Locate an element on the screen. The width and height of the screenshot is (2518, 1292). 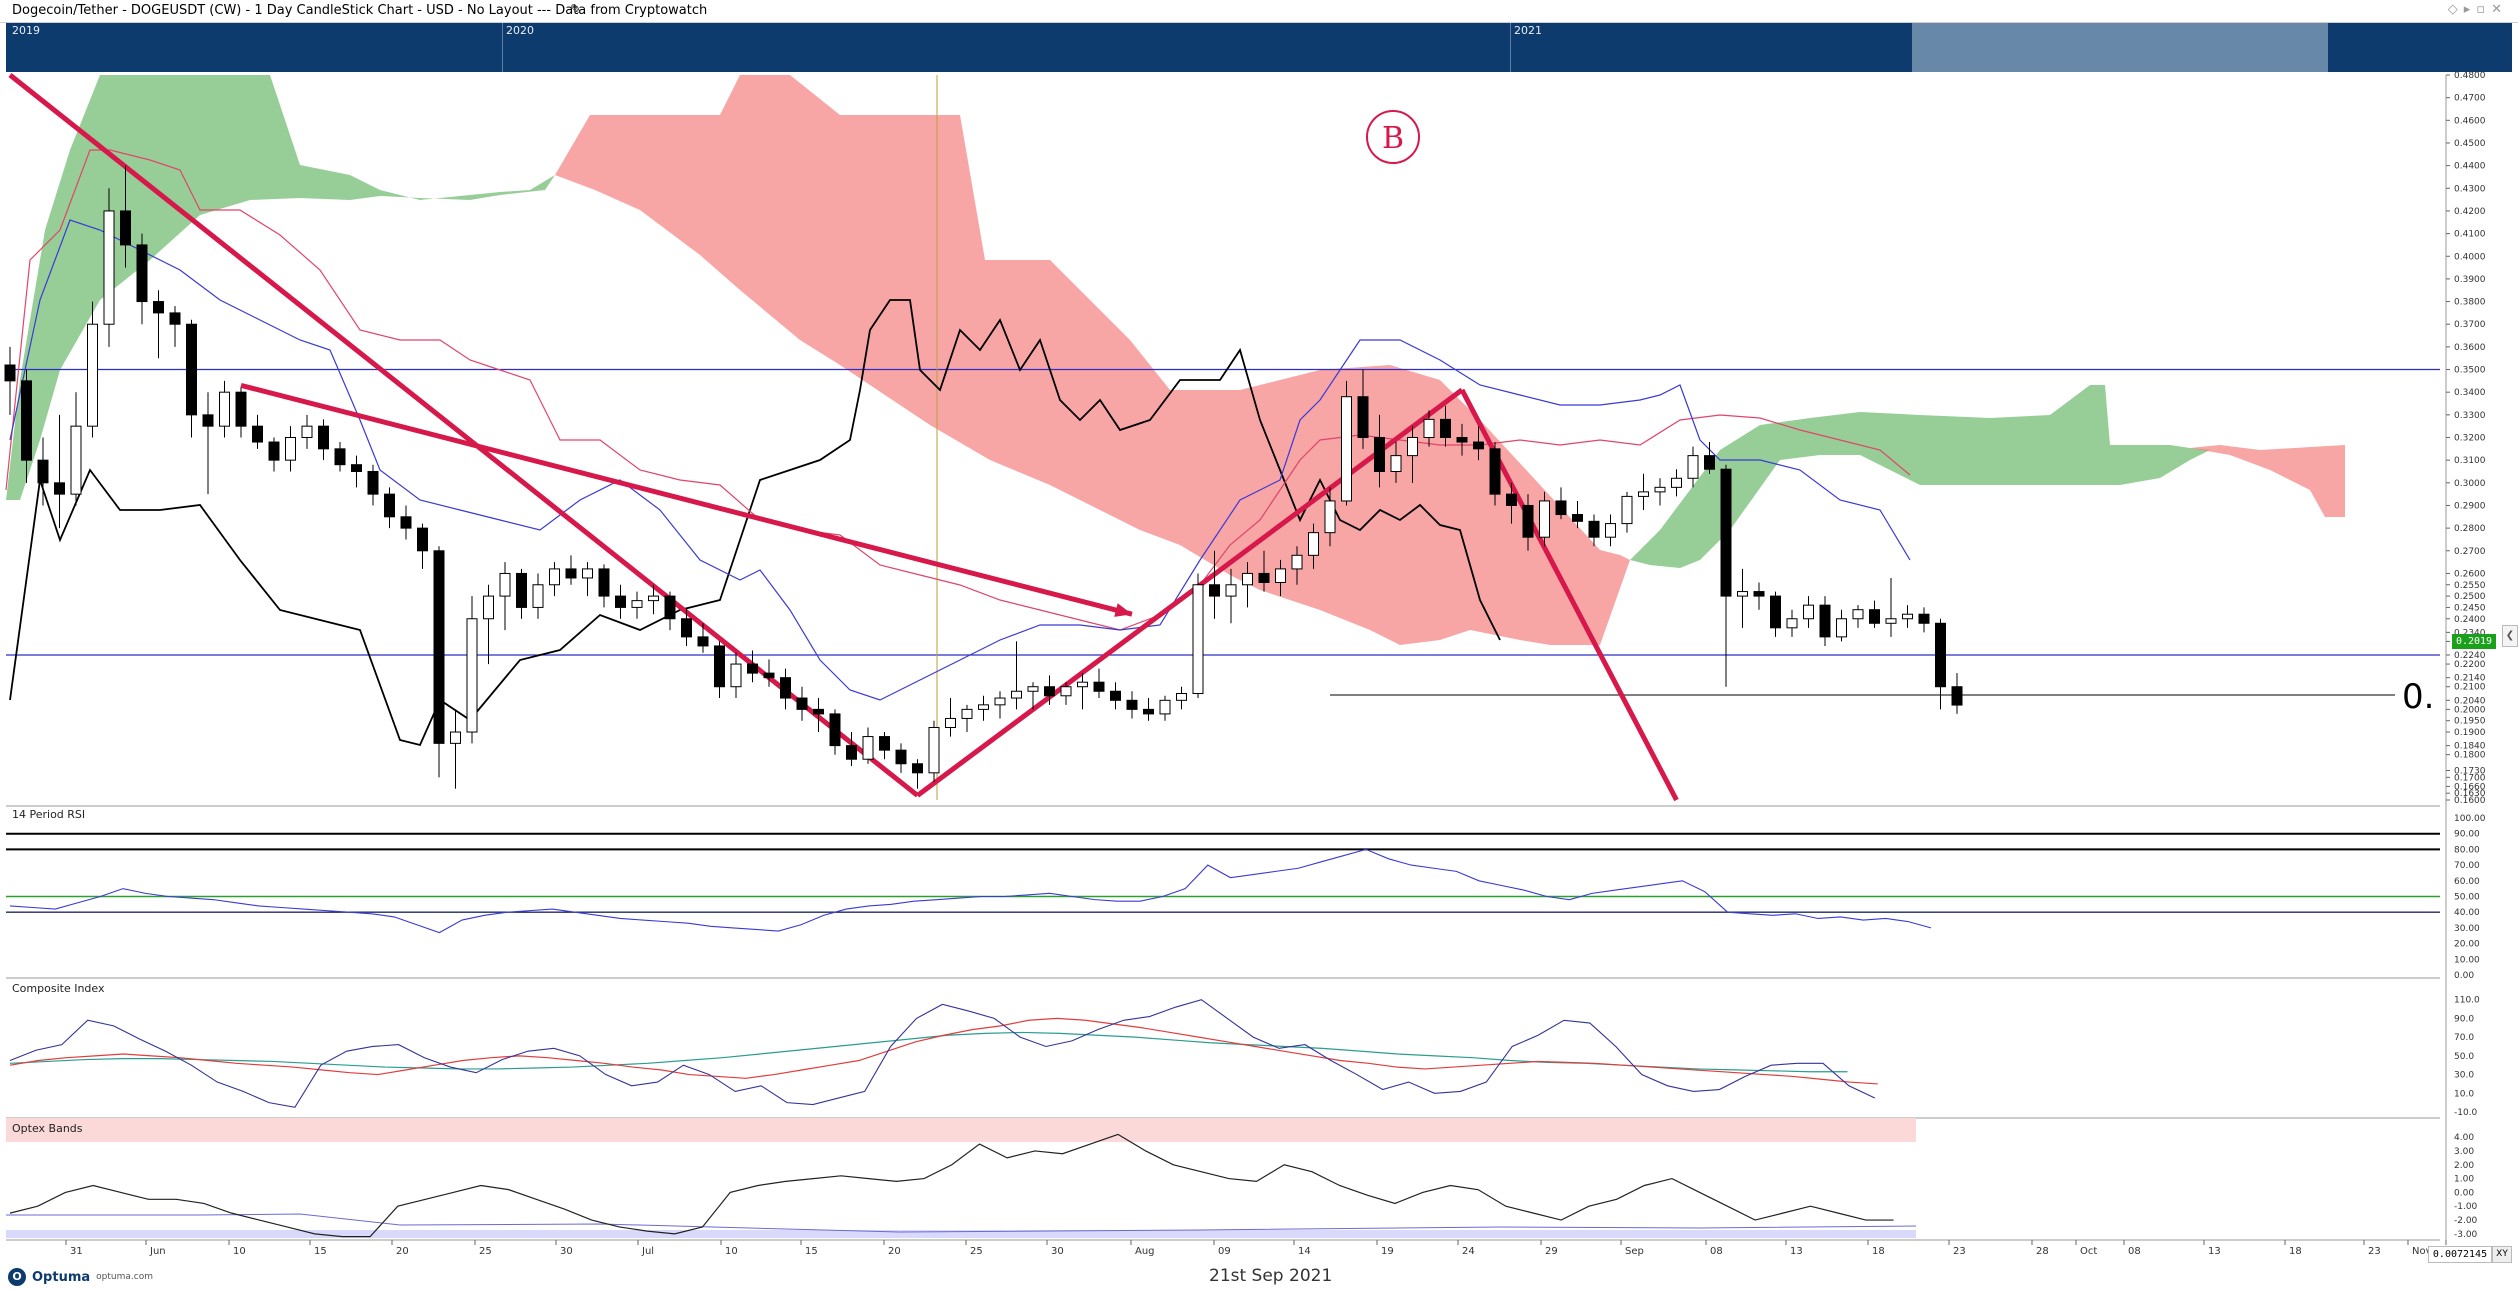
price-axis-label: 0.4800 is located at coordinates (2470, 76).